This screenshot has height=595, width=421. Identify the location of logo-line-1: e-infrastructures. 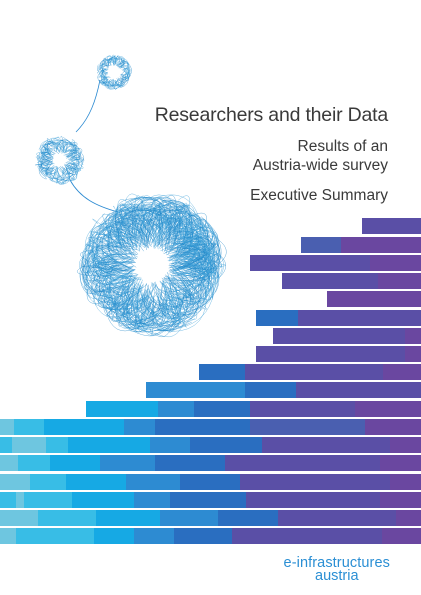
(336, 563).